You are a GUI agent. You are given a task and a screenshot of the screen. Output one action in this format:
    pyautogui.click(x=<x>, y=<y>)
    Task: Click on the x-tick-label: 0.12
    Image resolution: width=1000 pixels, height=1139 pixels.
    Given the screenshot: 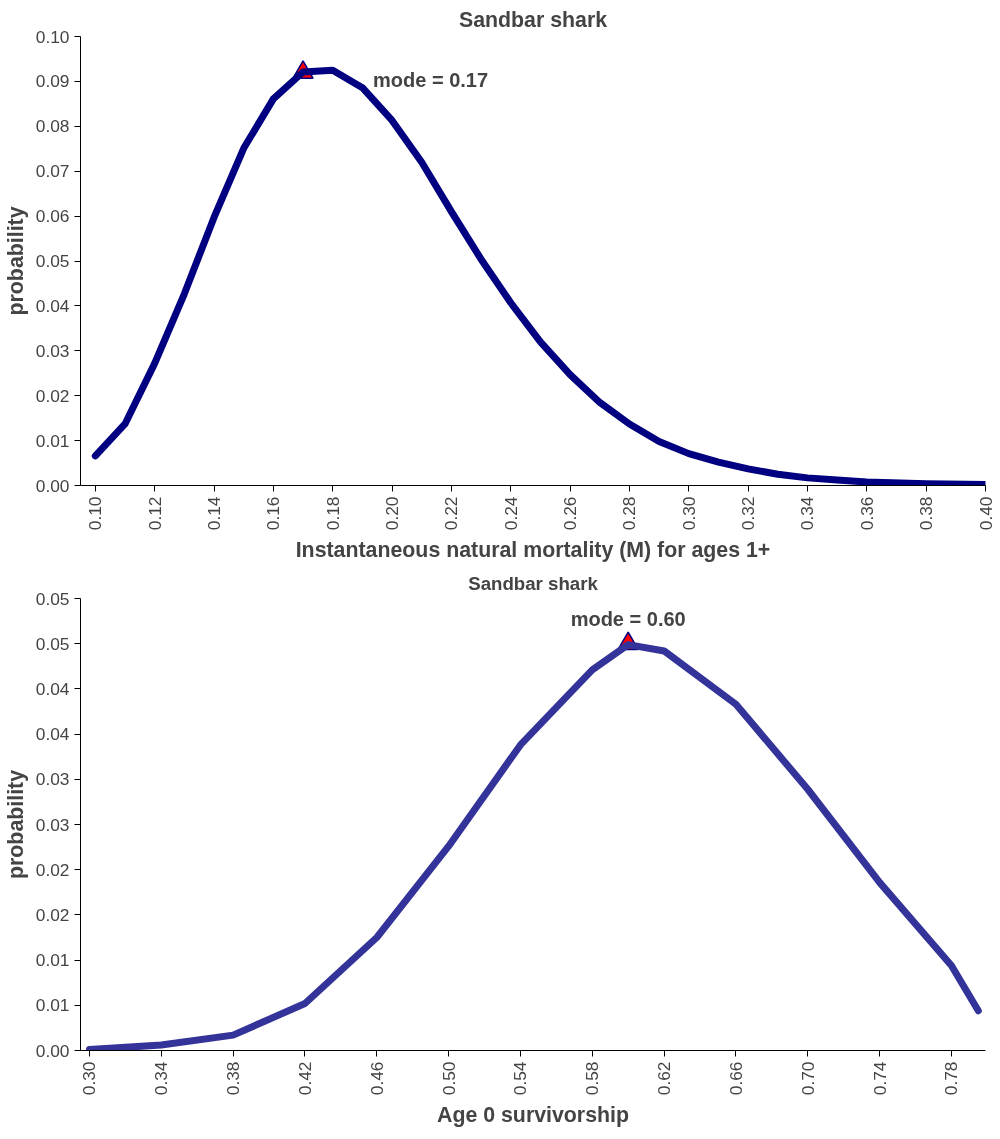 What is the action you would take?
    pyautogui.click(x=154, y=513)
    